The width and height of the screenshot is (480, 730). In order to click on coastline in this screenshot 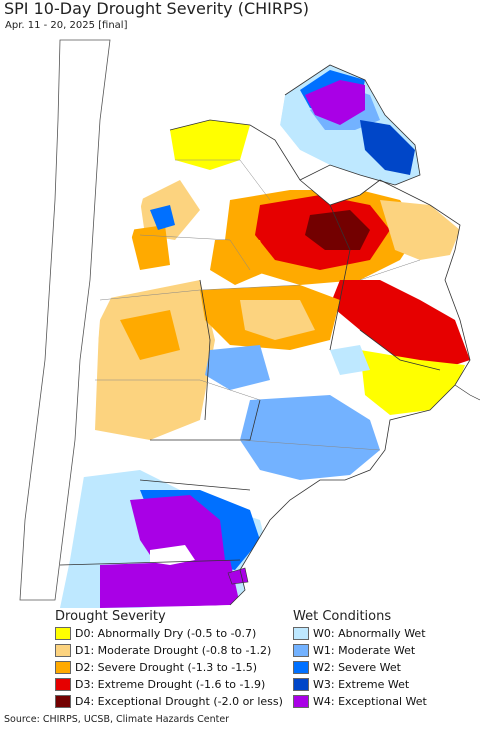, I will do `click(467, 392)`.